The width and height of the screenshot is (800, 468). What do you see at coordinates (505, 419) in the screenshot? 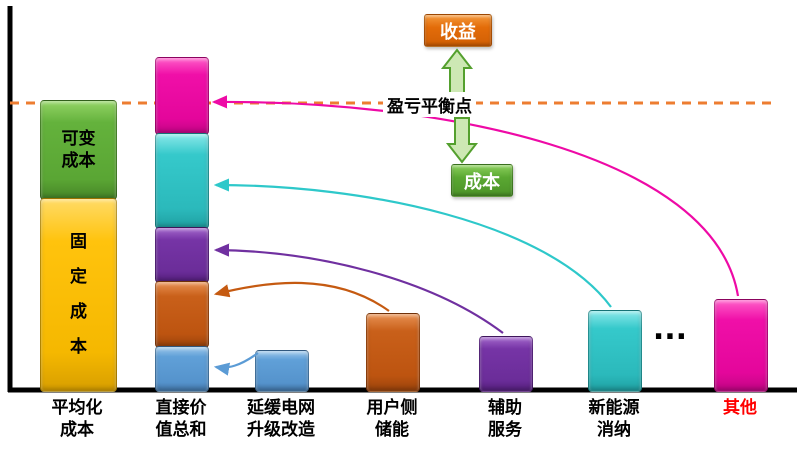
I see `label-ancillary: 辅助 服务` at bounding box center [505, 419].